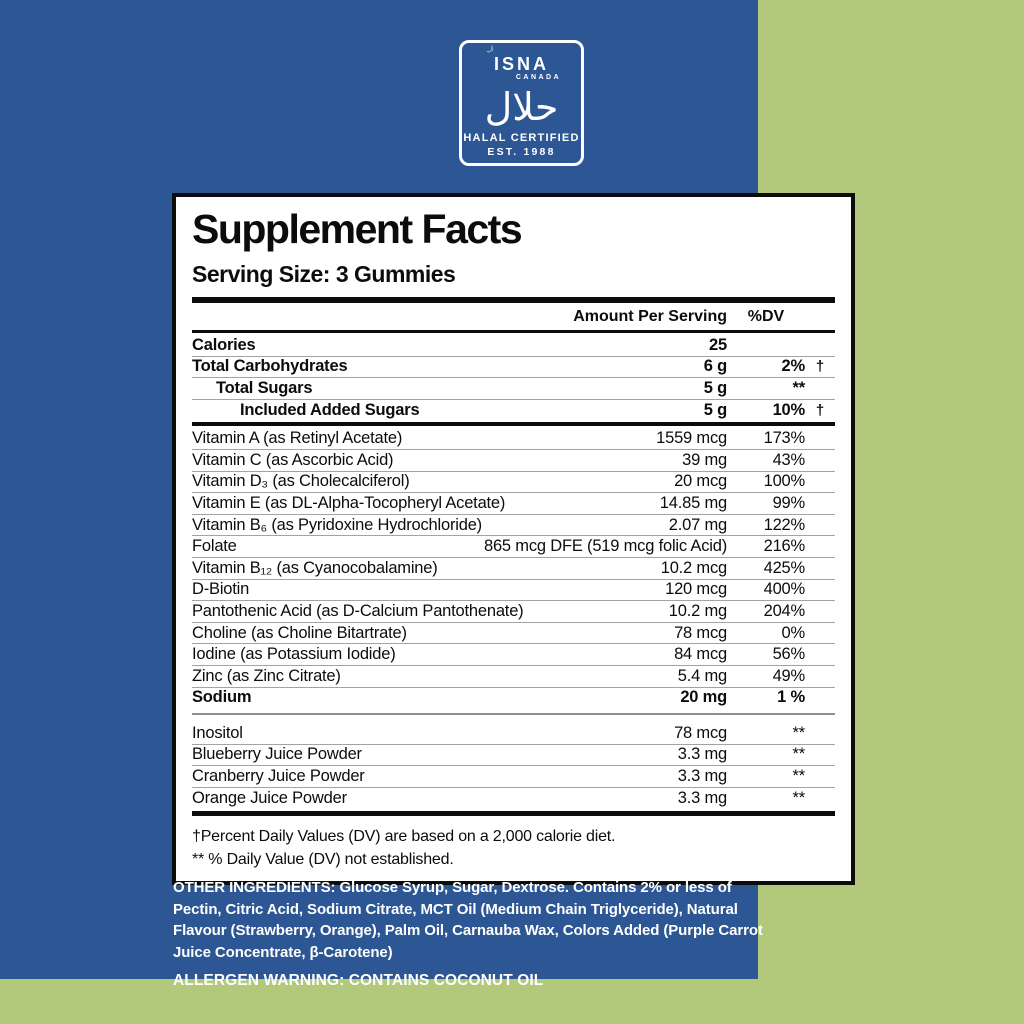 The image size is (1024, 1024). What do you see at coordinates (704, 459) in the screenshot?
I see `nutrient-amount: 39 mg` at bounding box center [704, 459].